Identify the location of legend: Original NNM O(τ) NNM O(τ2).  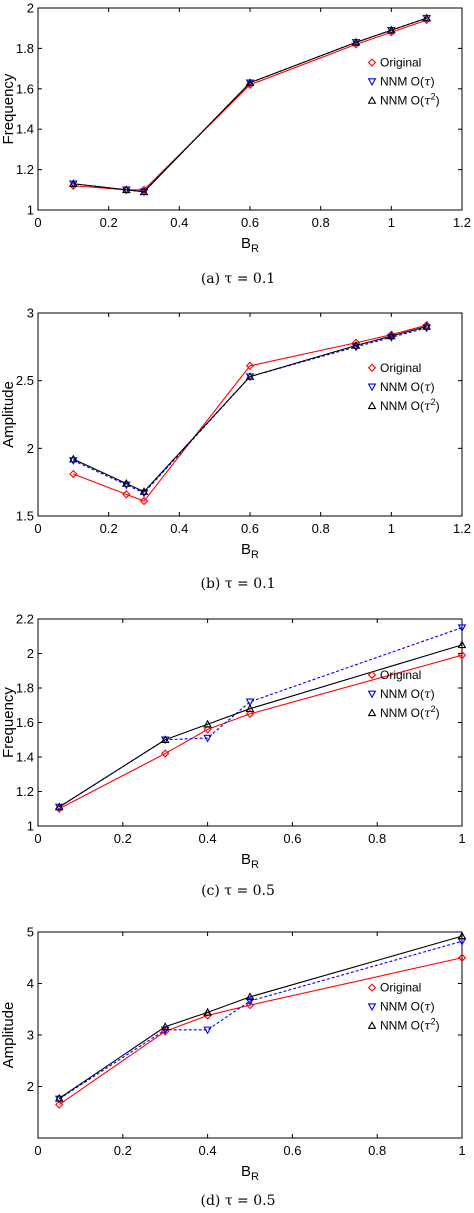
(403, 387).